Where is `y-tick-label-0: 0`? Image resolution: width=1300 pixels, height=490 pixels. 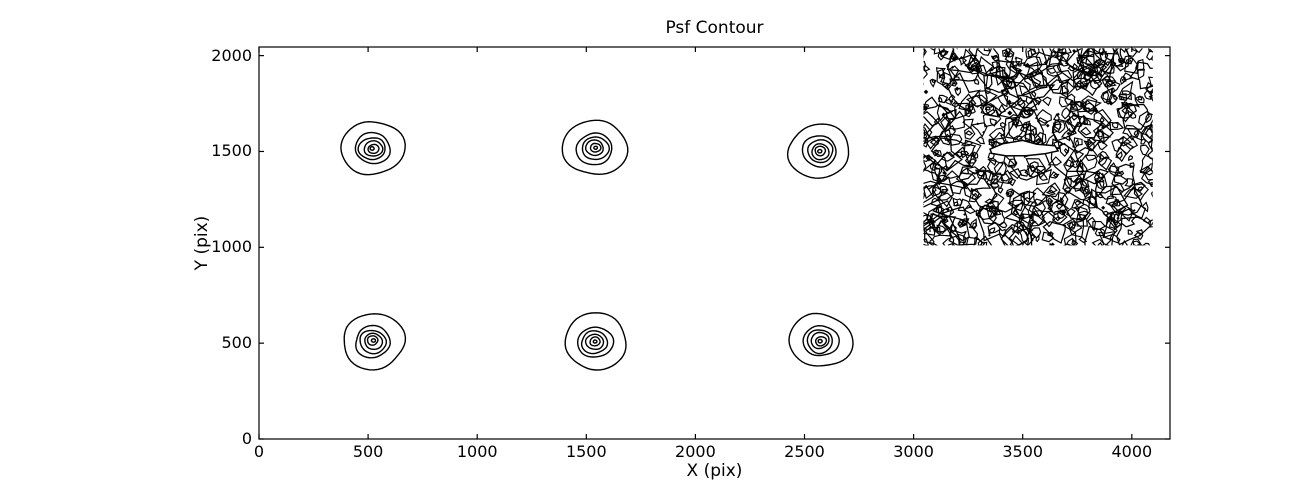 y-tick-label-0: 0 is located at coordinates (246, 438).